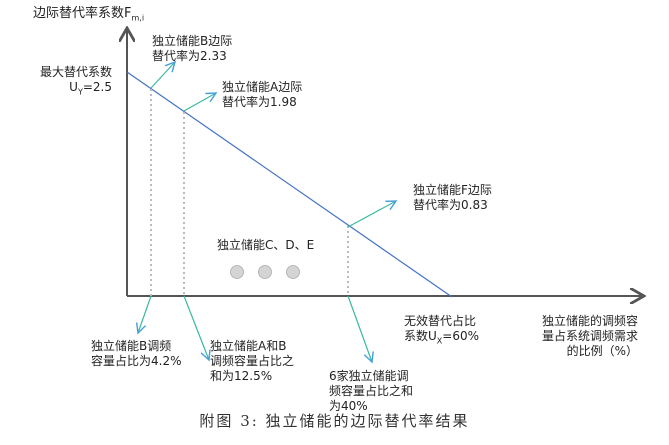  What do you see at coordinates (196, 327) in the screenshot?
I see `callout-arrow-ab-share` at bounding box center [196, 327].